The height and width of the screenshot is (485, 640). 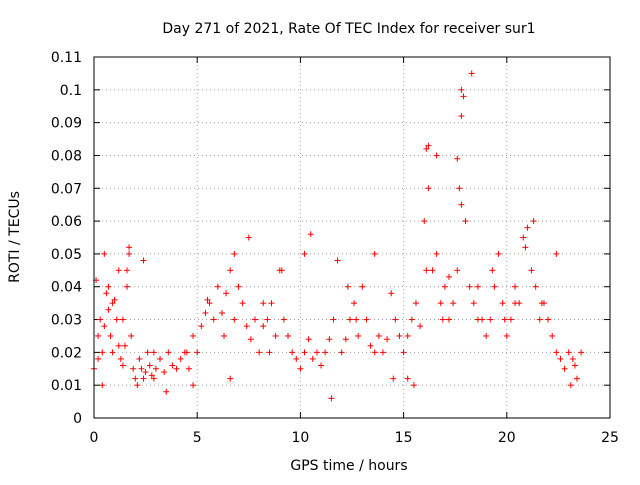 I want to click on y-tick-label: 0.11, so click(x=66, y=58).